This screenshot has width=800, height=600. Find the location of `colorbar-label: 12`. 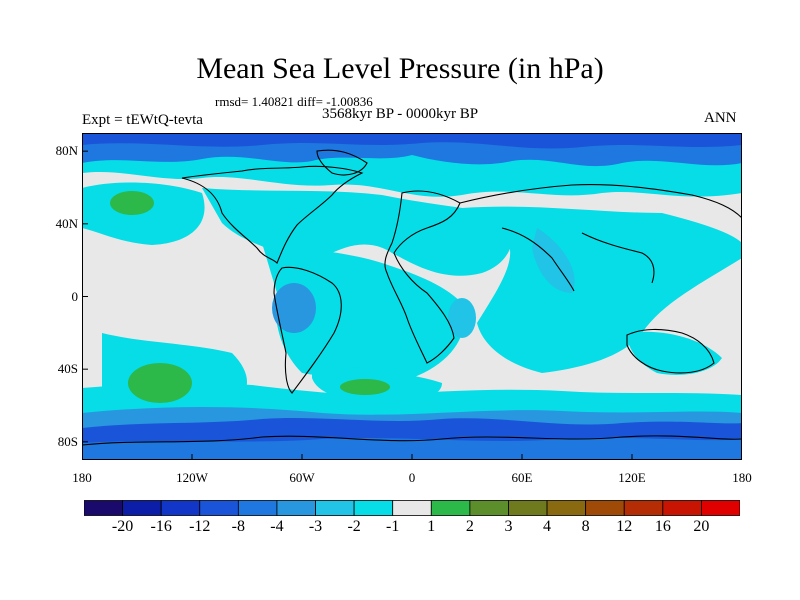

colorbar-label: 12 is located at coordinates (624, 526).